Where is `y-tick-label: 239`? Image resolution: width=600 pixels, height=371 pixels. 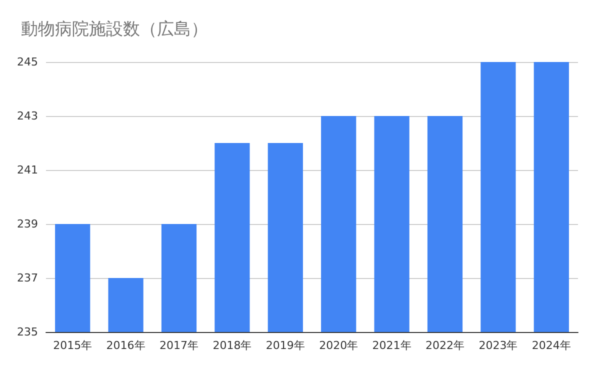
y-tick-label: 239 is located at coordinates (27, 224).